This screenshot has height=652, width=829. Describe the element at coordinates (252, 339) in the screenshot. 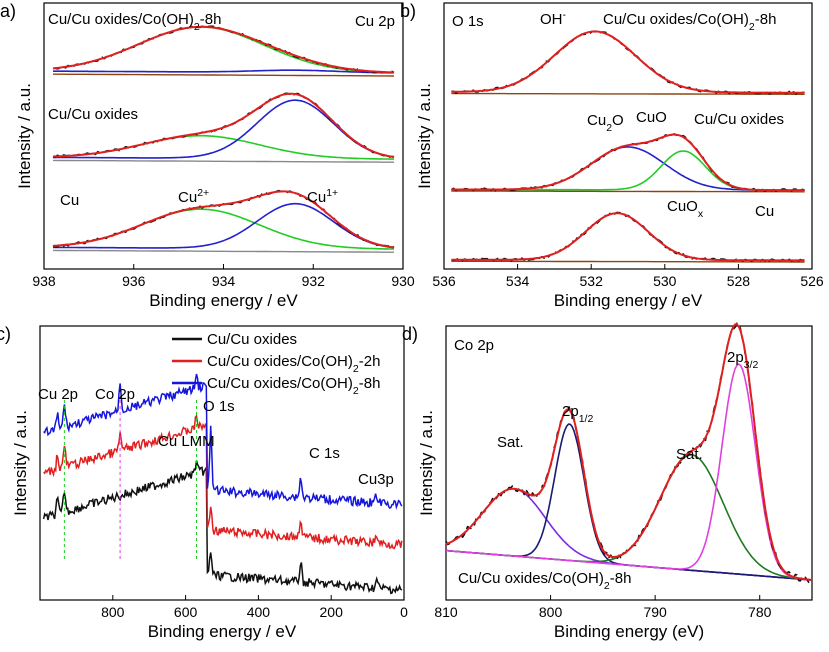

I see `panel-c-legend-label-0: Cu/Cu oxides` at that location.